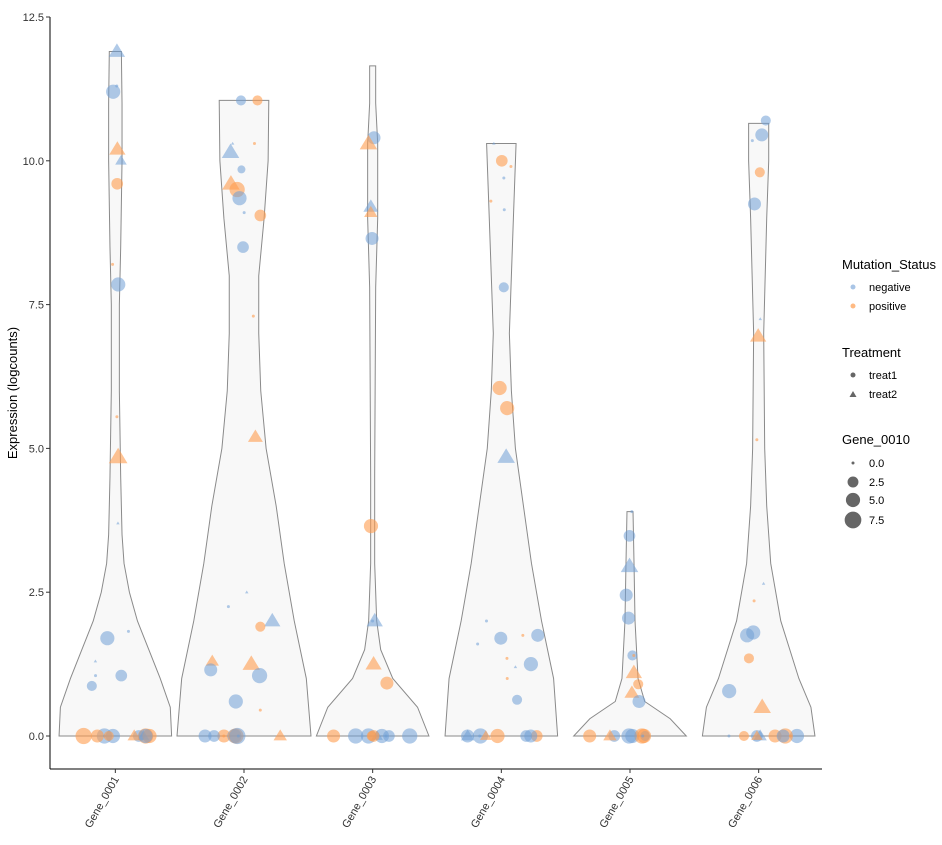 The height and width of the screenshot is (845, 942). Describe the element at coordinates (36, 449) in the screenshot. I see `y-tick-label: 5.0` at that location.